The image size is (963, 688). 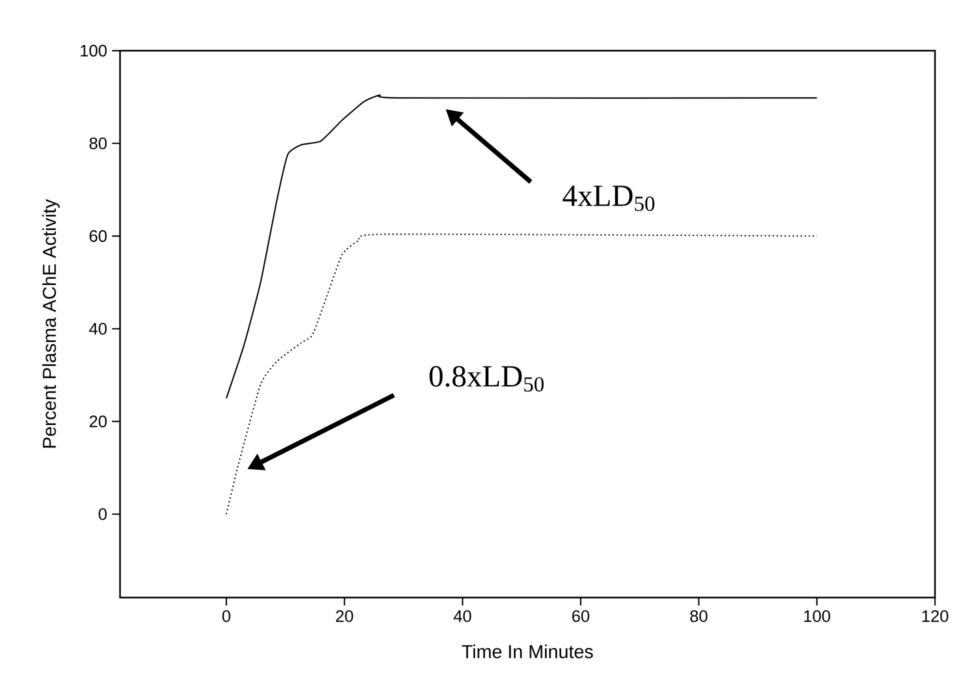 I want to click on y-tick-label: 40, so click(x=98, y=328).